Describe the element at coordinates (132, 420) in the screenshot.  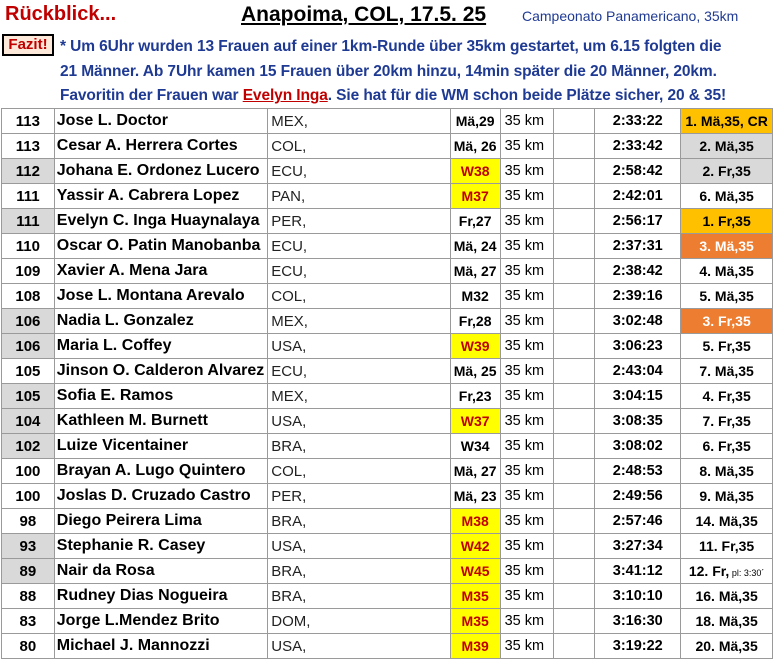
I see `athlete-name-text: Kathleen M. Burnett` at that location.